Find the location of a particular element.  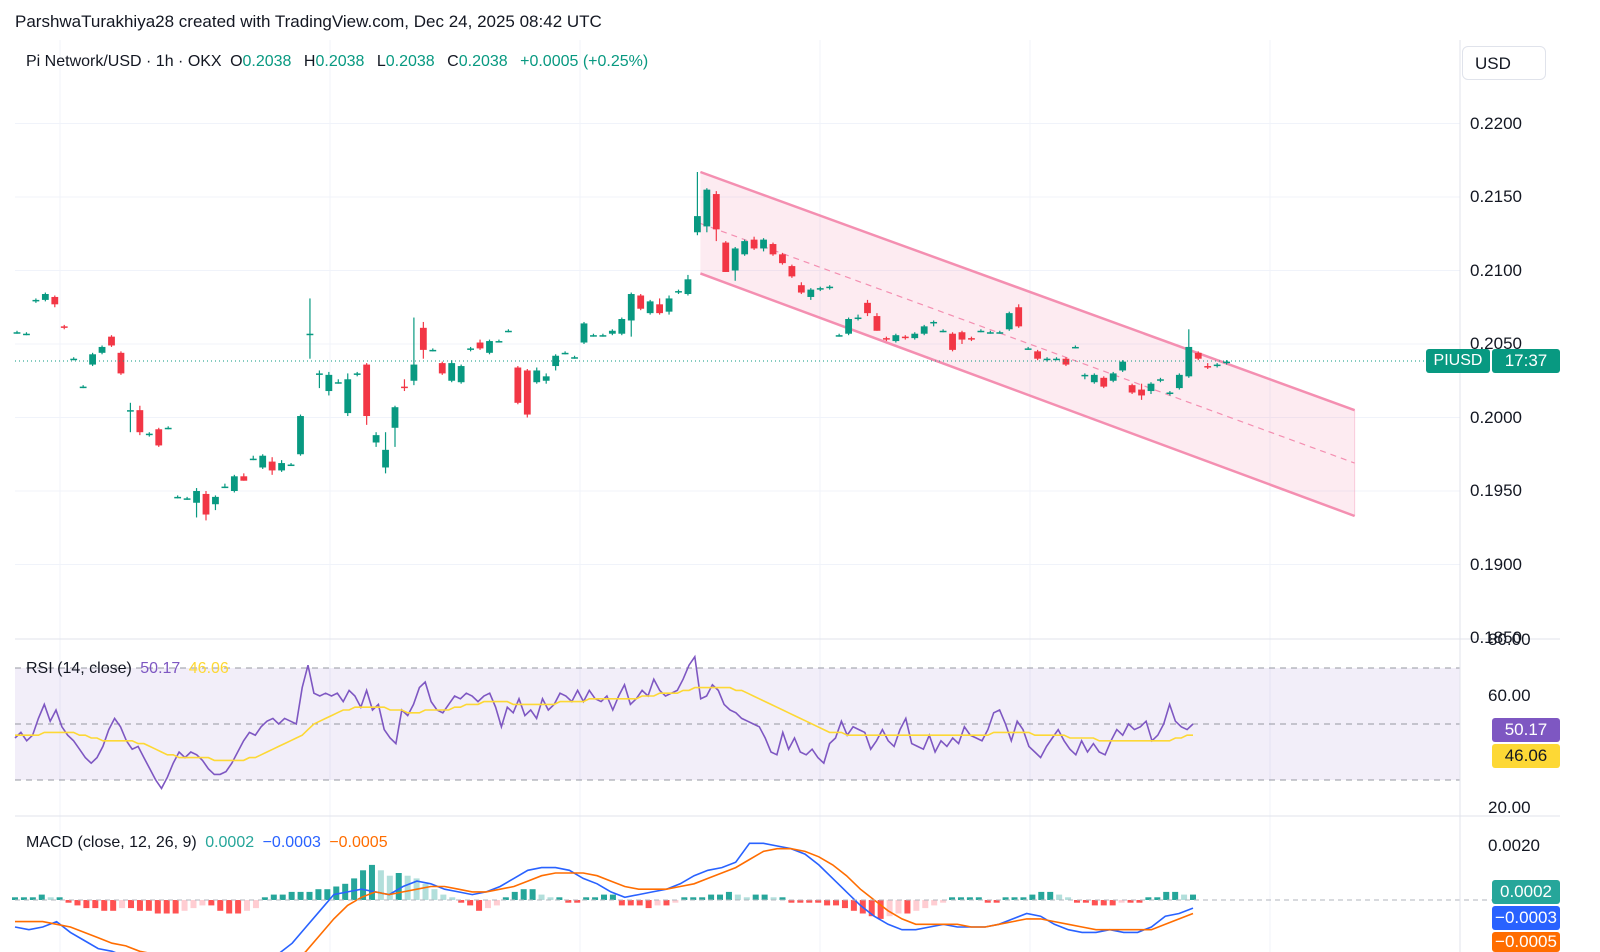

macd-hist-value: 0.0002 is located at coordinates (230, 842).